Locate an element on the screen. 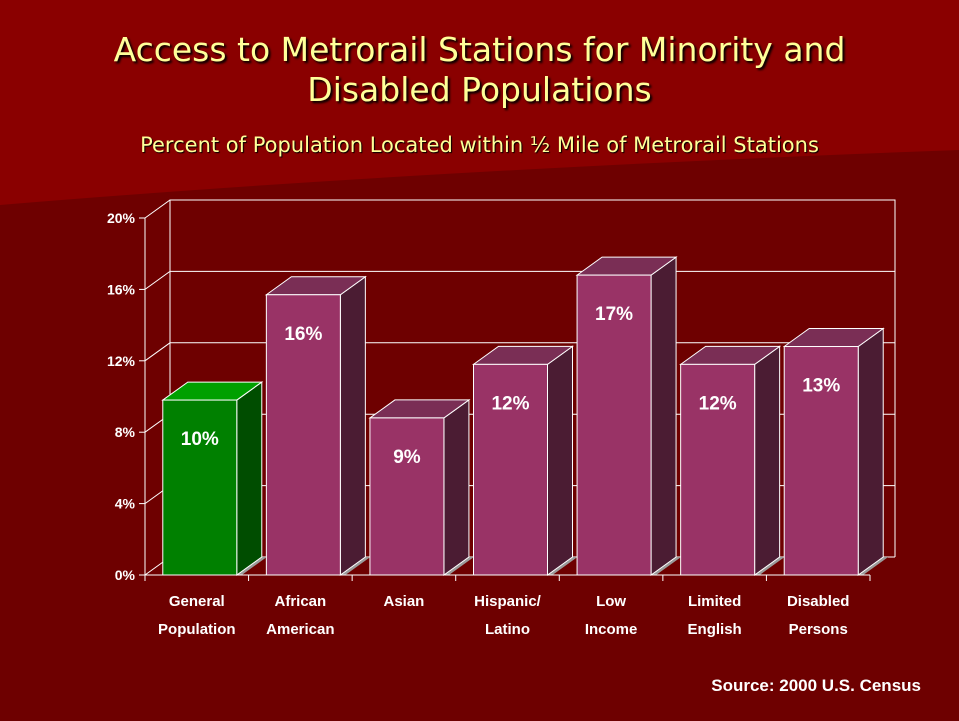  source-note: Source: 2000 U.S. Census is located at coordinates (816, 685).